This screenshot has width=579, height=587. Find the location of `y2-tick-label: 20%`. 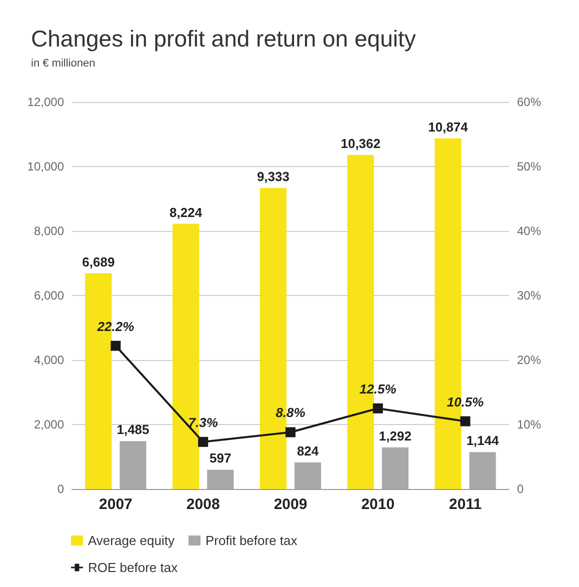

y2-tick-label: 20% is located at coordinates (529, 360).